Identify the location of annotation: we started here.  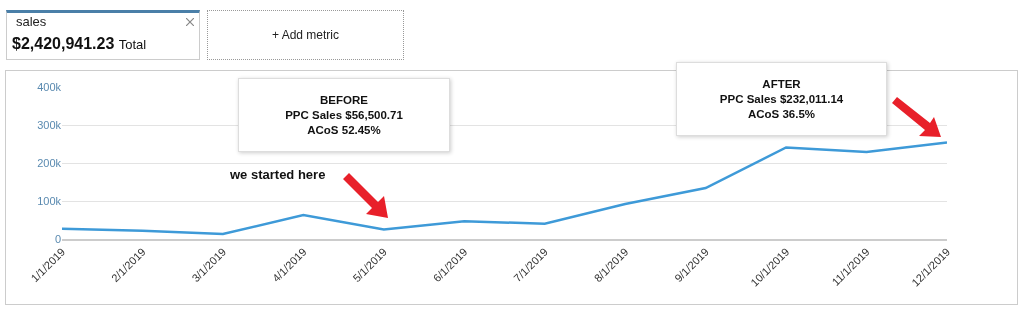
(278, 174).